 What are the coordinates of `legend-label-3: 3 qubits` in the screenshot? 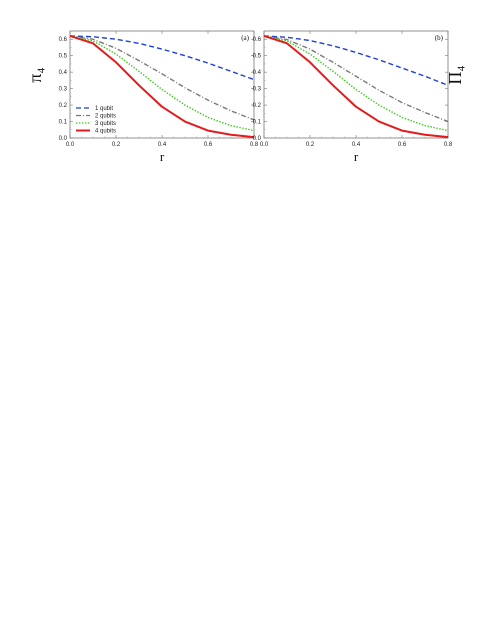 It's located at (105, 124).